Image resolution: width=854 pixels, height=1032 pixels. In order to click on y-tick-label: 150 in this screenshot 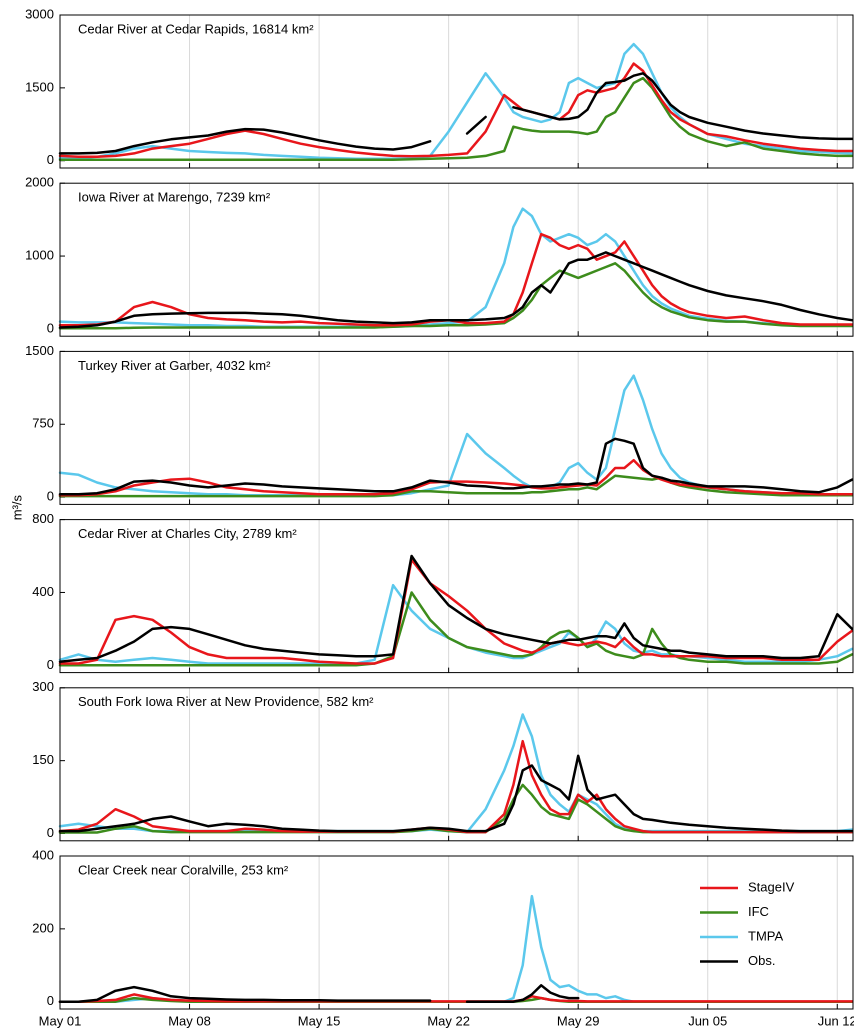, I will do `click(43, 759)`.